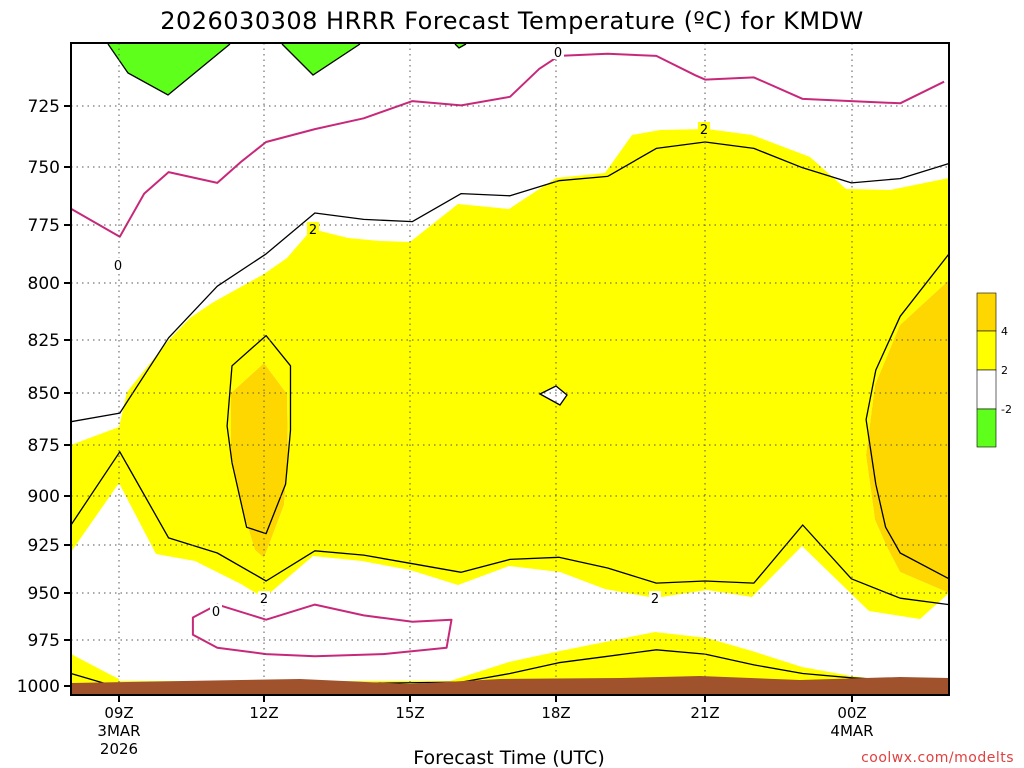  I want to click on ytick-label-775: 775, so click(44, 226).